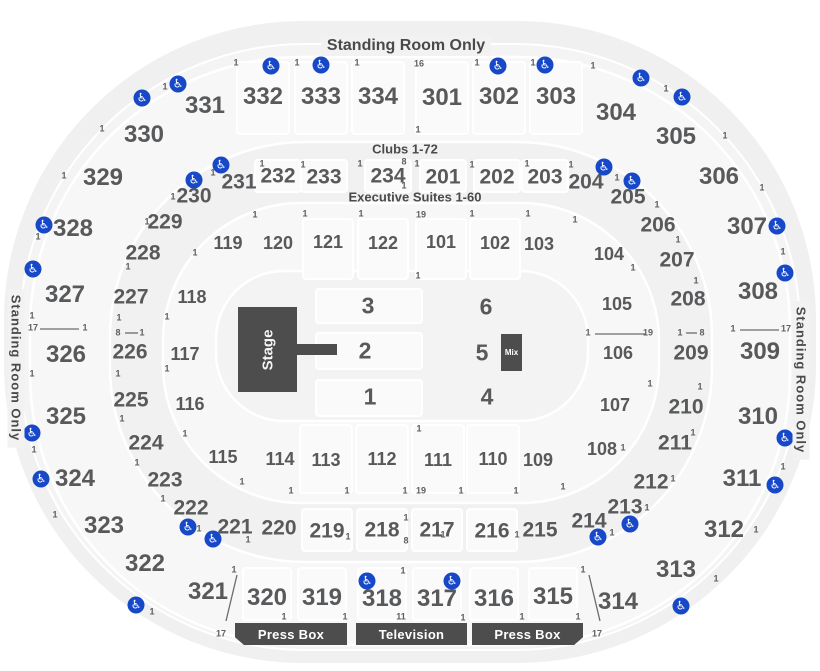  Describe the element at coordinates (326, 460) in the screenshot. I see `section-113: 113` at that location.